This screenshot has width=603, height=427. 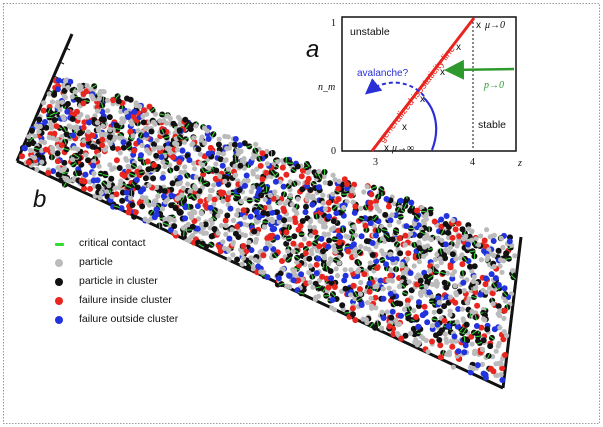 I want to click on legend-label: particle in cluster, so click(x=118, y=281).